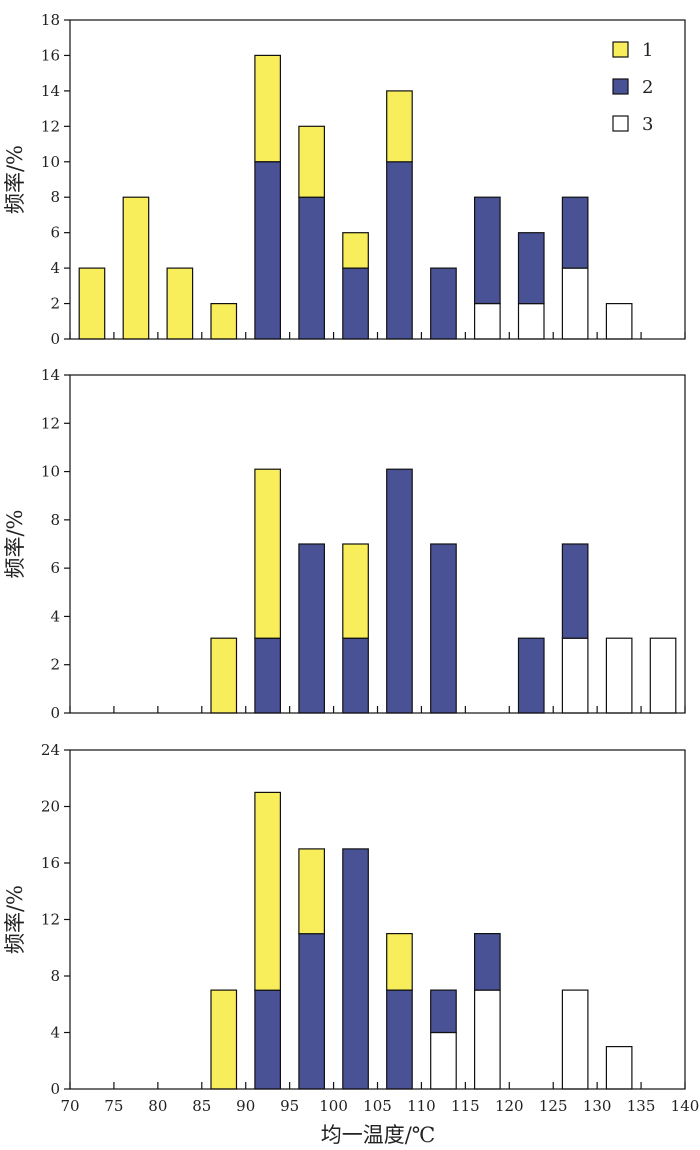 The width and height of the screenshot is (700, 1150). What do you see at coordinates (378, 1135) in the screenshot?
I see `x-axis-label: 均一温度/℃` at bounding box center [378, 1135].